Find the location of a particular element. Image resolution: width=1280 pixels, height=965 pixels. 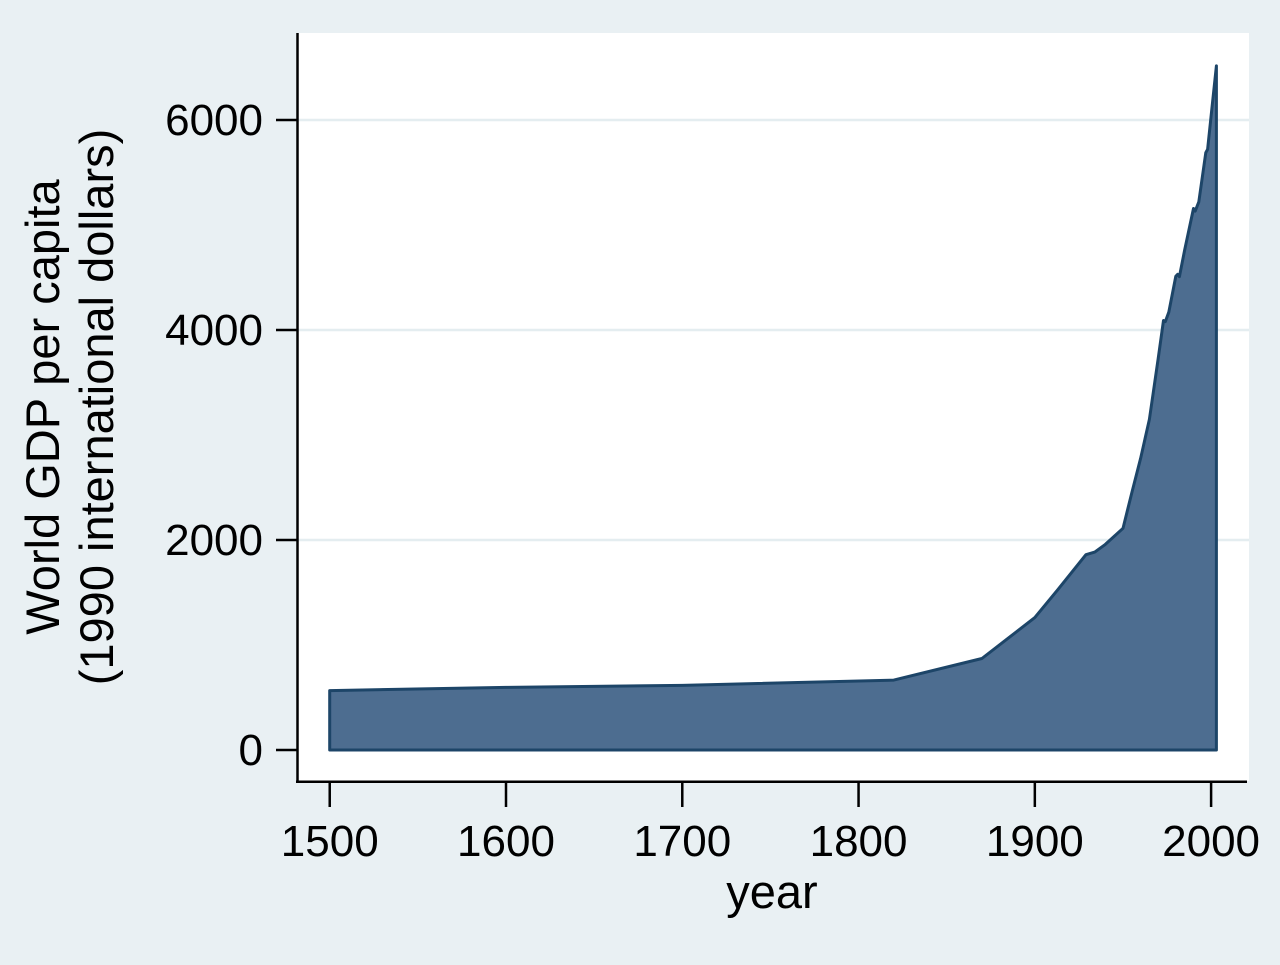

x-tick-label: 1700 is located at coordinates (682, 841).